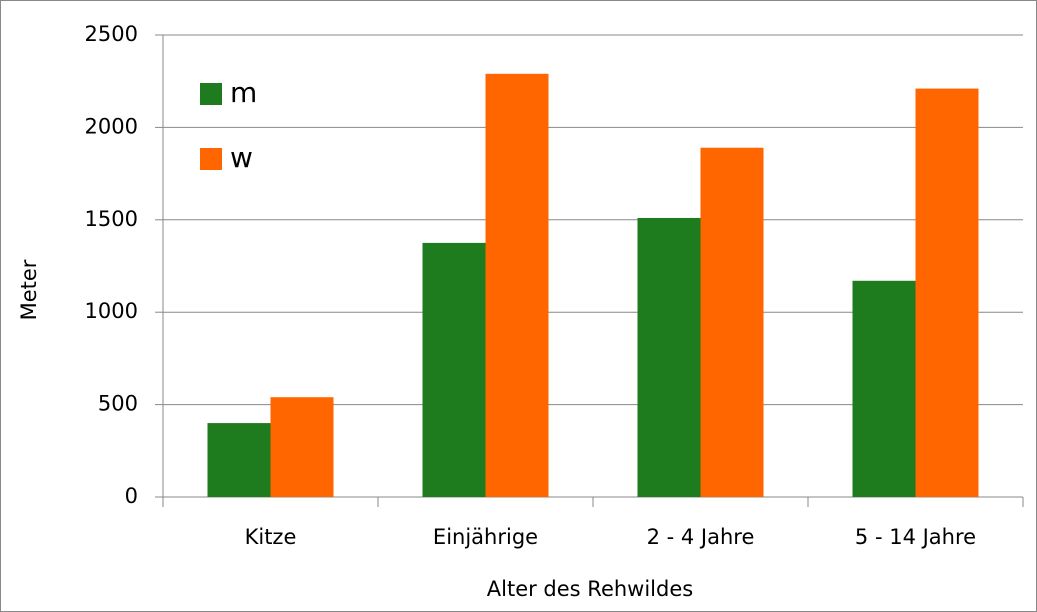 This screenshot has height=612, width=1037. What do you see at coordinates (243, 92) in the screenshot?
I see `legend-label: m` at bounding box center [243, 92].